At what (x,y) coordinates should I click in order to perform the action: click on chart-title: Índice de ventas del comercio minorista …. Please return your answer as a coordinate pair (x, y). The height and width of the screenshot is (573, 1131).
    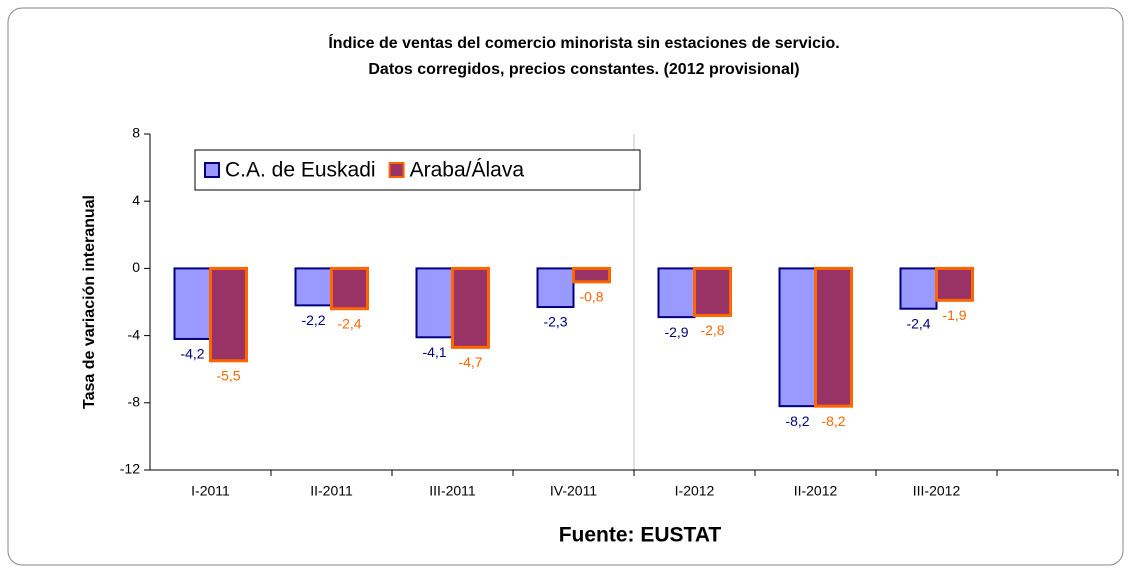
    Looking at the image, I should click on (583, 42).